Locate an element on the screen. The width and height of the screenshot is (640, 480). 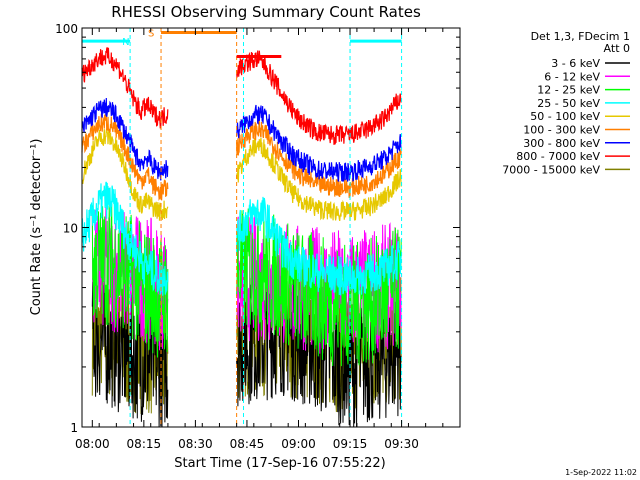
x-axis-label: Start Time (17-Sep-16 07:55:22) is located at coordinates (279, 463).